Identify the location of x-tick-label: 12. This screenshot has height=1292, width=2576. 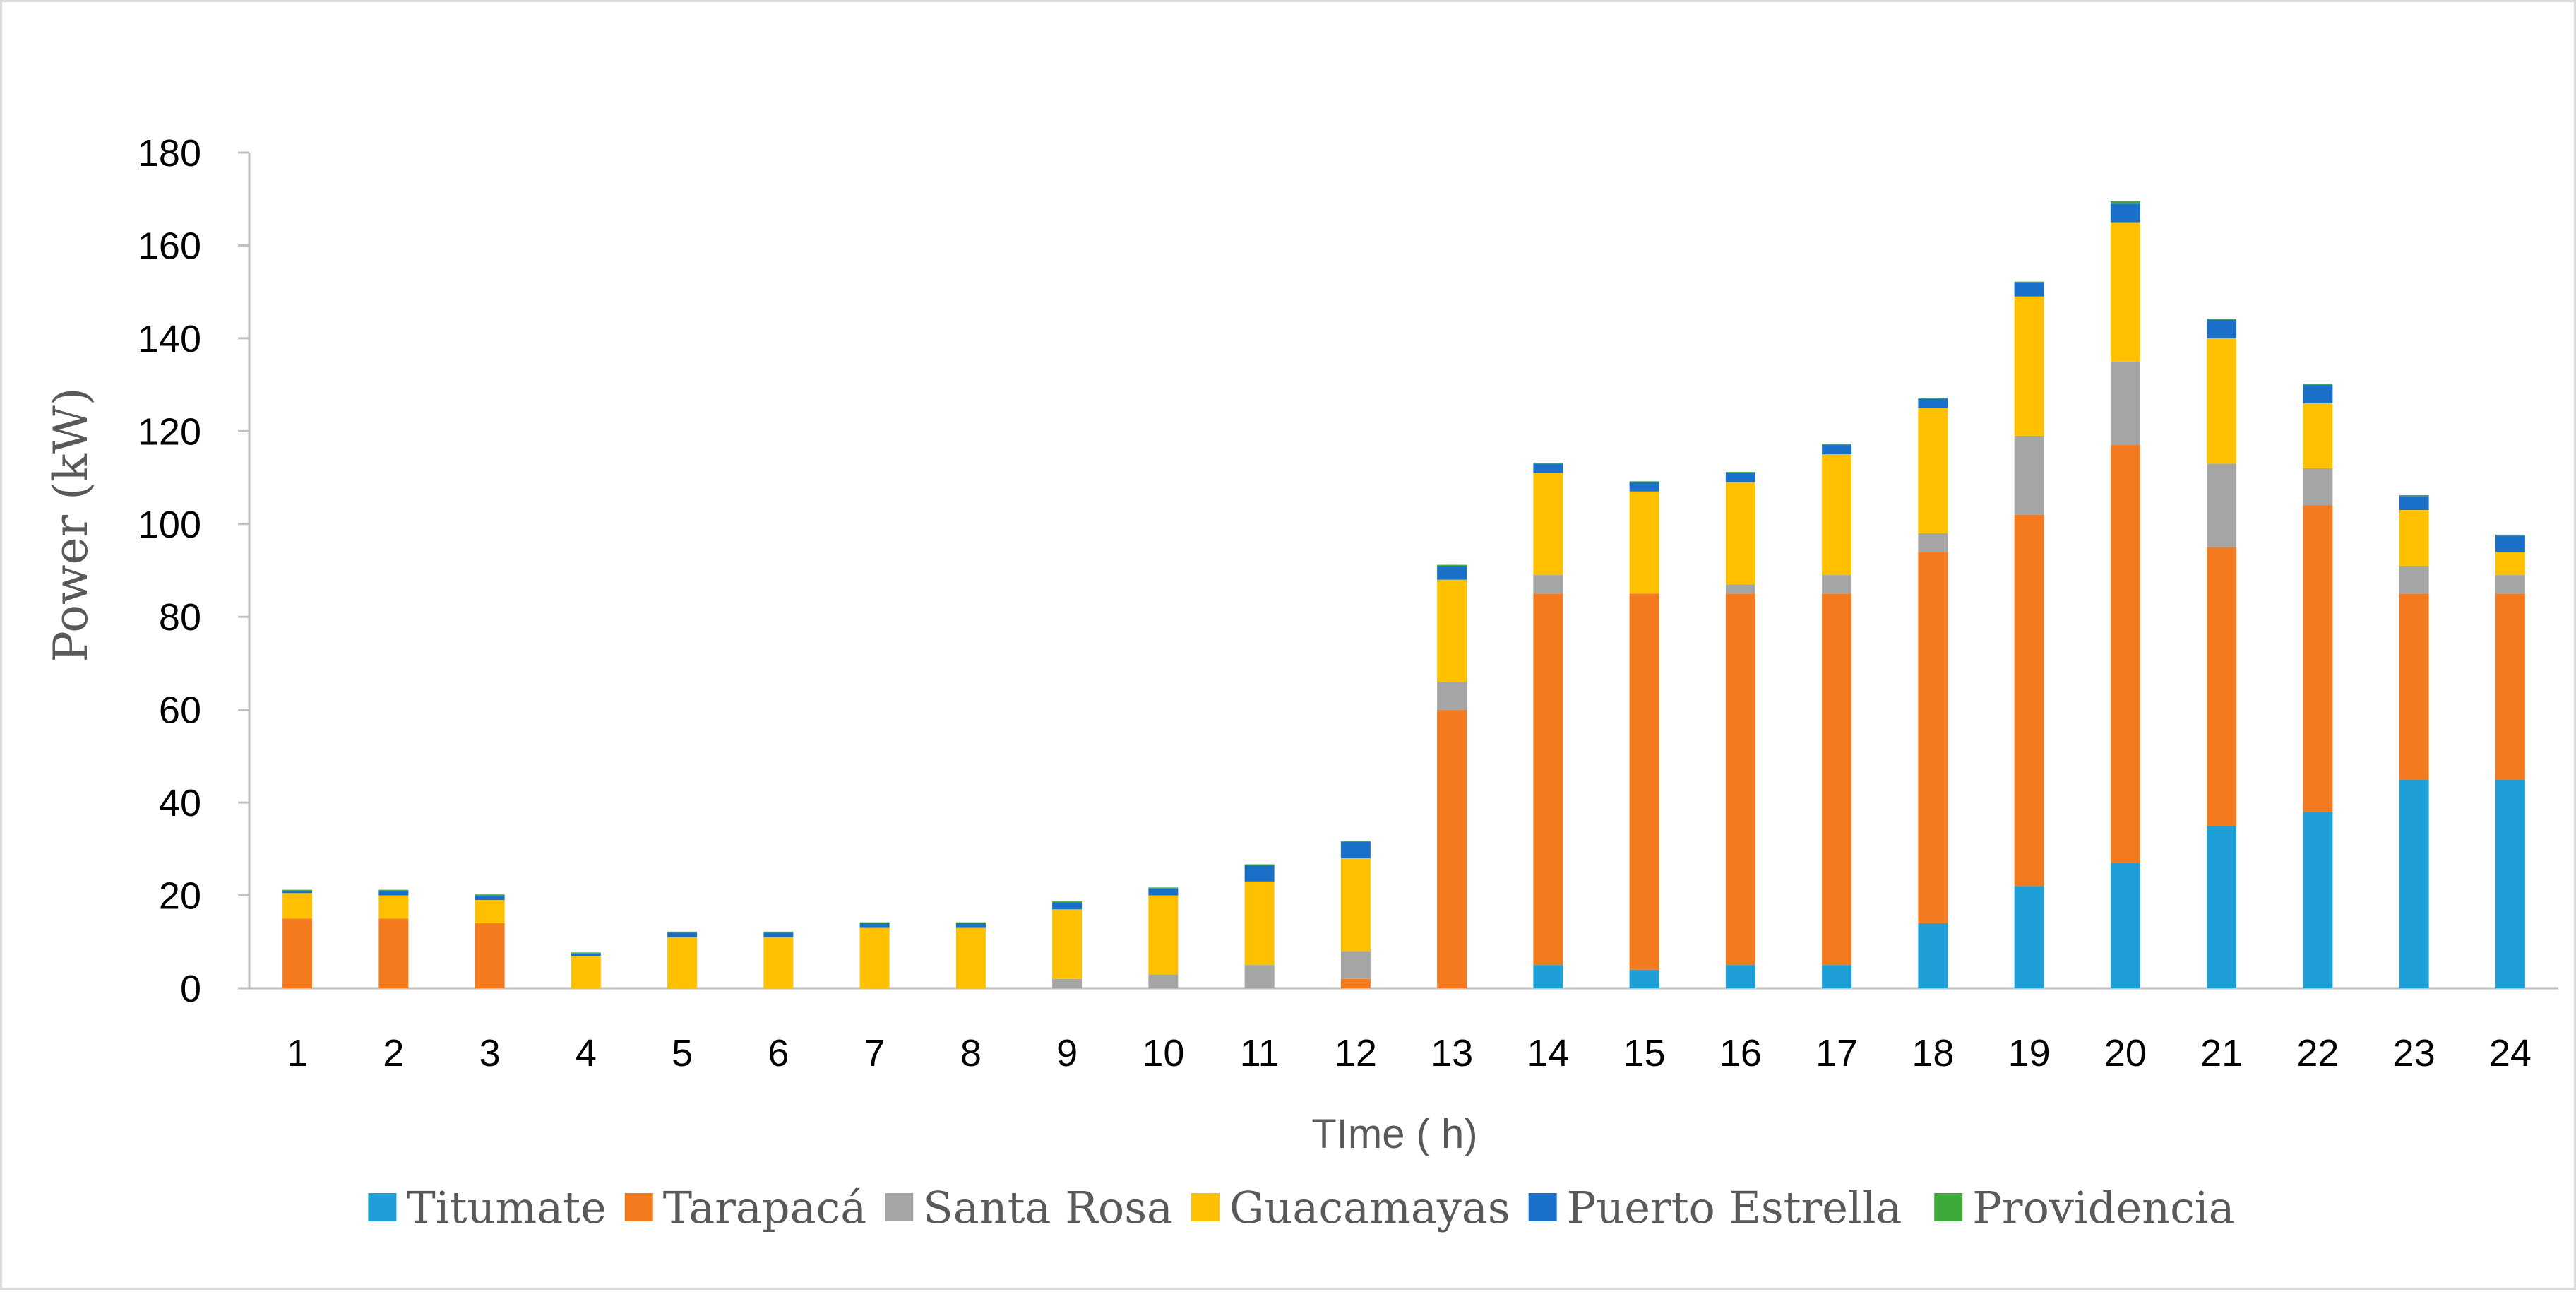
(1356, 1053).